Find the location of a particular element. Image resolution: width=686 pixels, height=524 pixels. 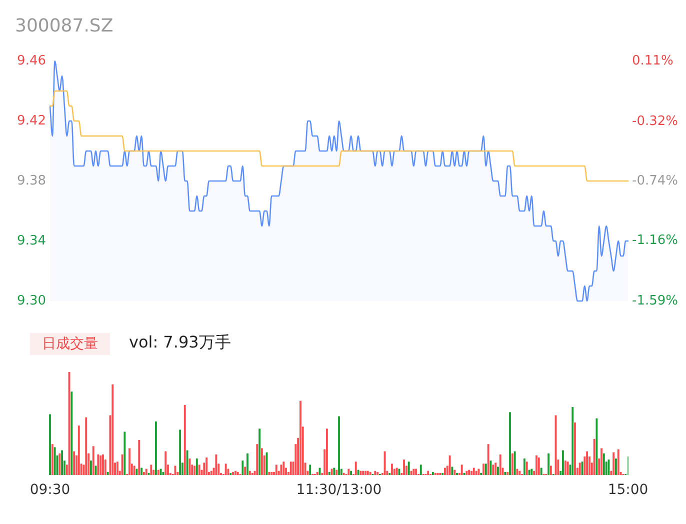

y-tick-label: 9.42 is located at coordinates (31, 121).